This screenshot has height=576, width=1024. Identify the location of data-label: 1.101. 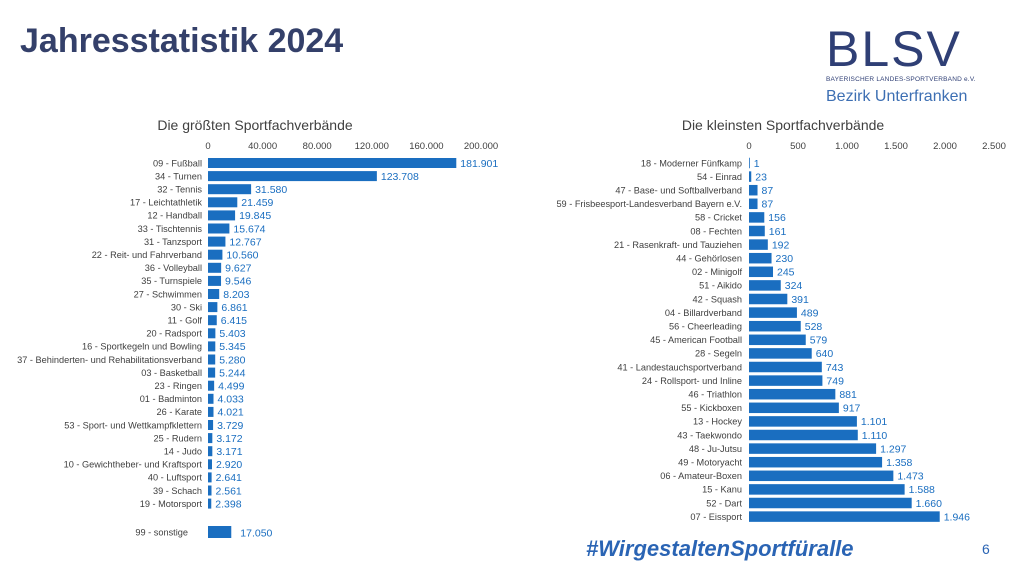
(874, 422).